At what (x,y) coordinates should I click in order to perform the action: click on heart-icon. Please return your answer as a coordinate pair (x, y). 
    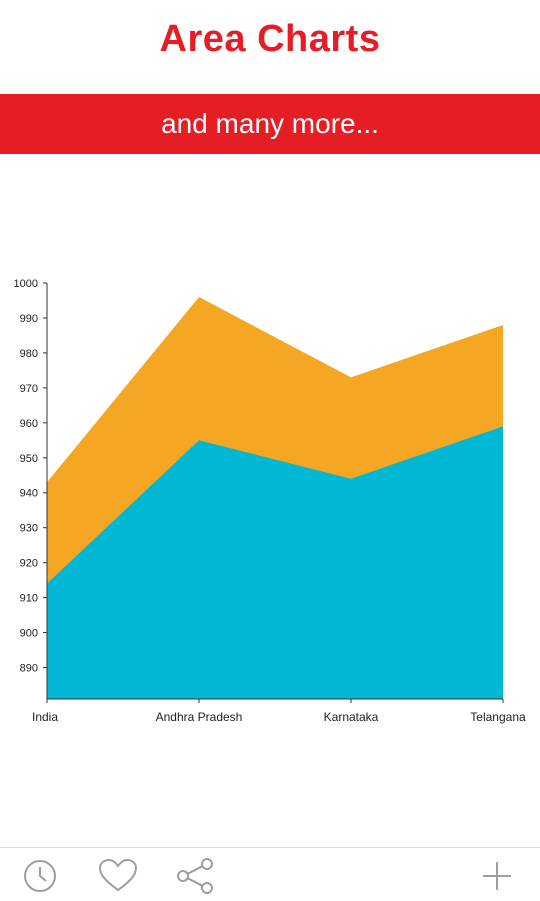
    Looking at the image, I should click on (118, 875).